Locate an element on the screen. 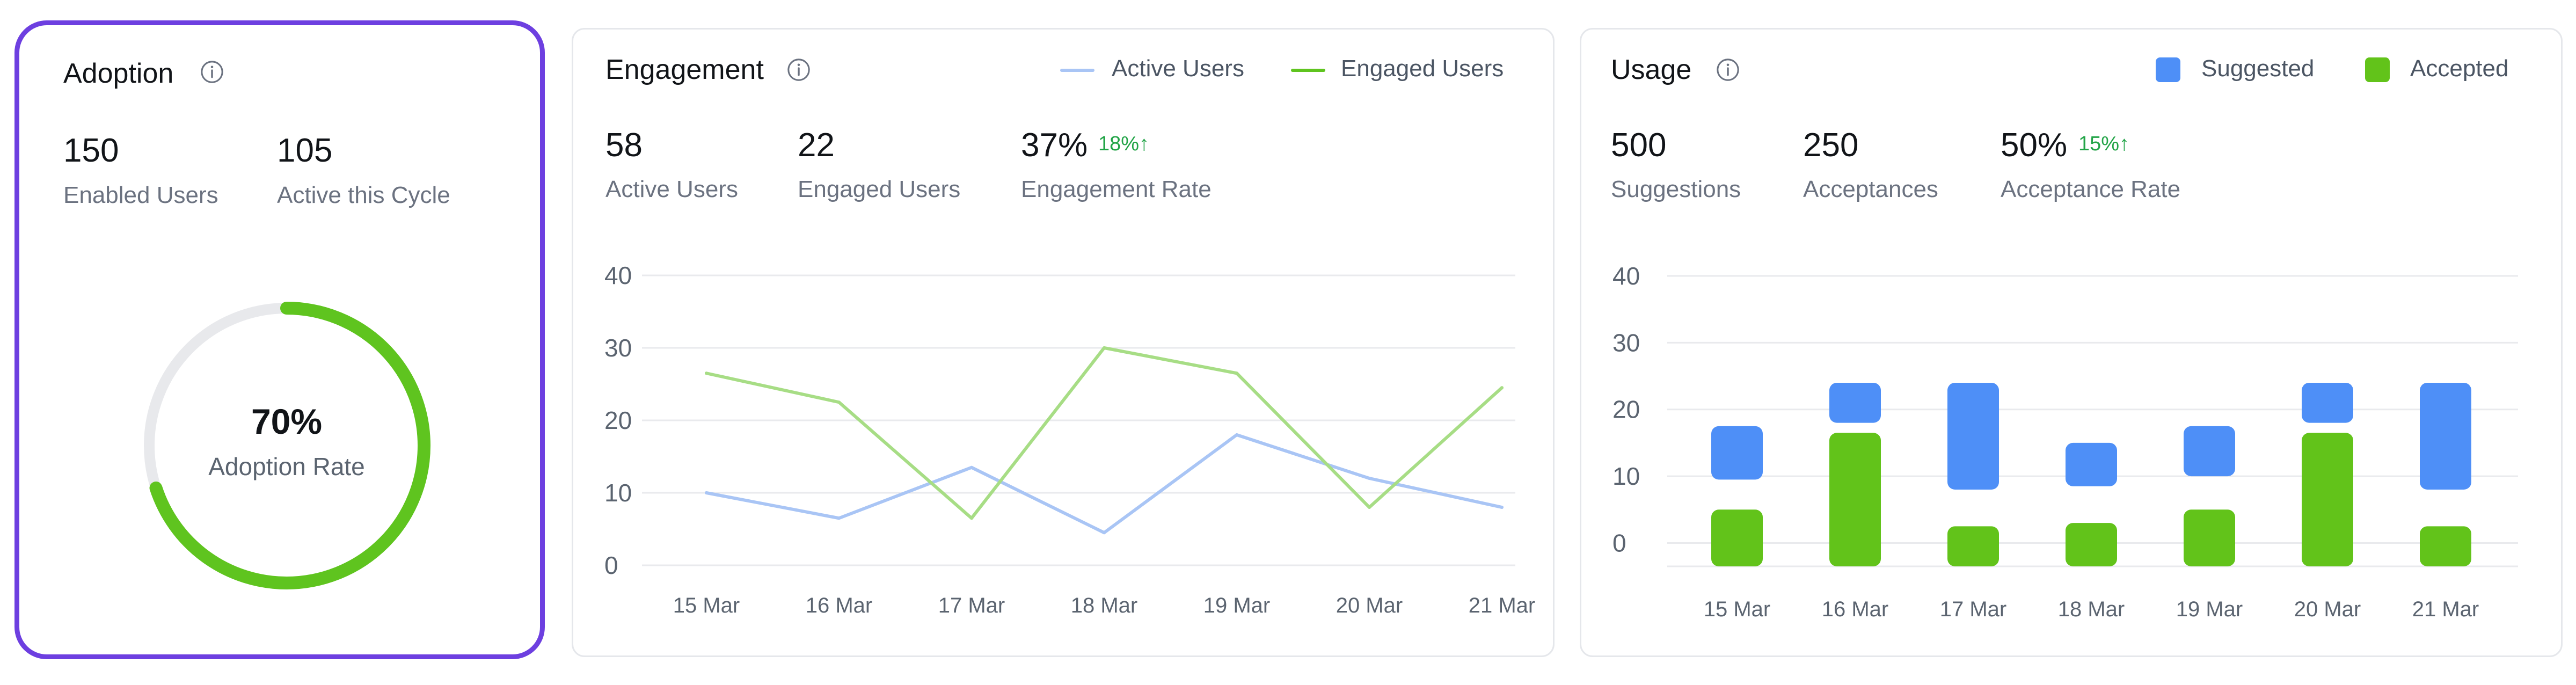 Image resolution: width=2576 pixels, height=685 pixels. legend-accepted-swatch is located at coordinates (2377, 69).